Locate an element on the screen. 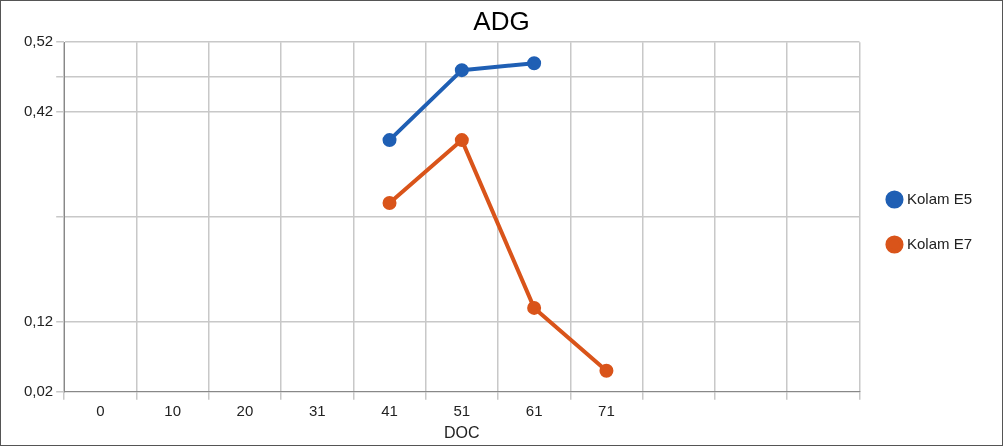 The width and height of the screenshot is (1003, 446). x-tick-label: 41 is located at coordinates (389, 410).